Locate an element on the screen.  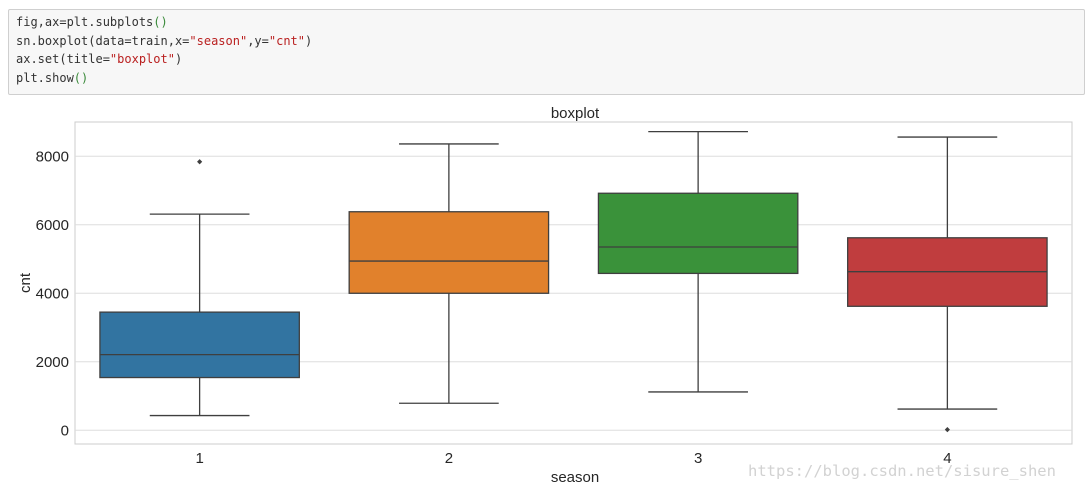
code-token: sn.boxplot(data=train,x= is located at coordinates (103, 40).